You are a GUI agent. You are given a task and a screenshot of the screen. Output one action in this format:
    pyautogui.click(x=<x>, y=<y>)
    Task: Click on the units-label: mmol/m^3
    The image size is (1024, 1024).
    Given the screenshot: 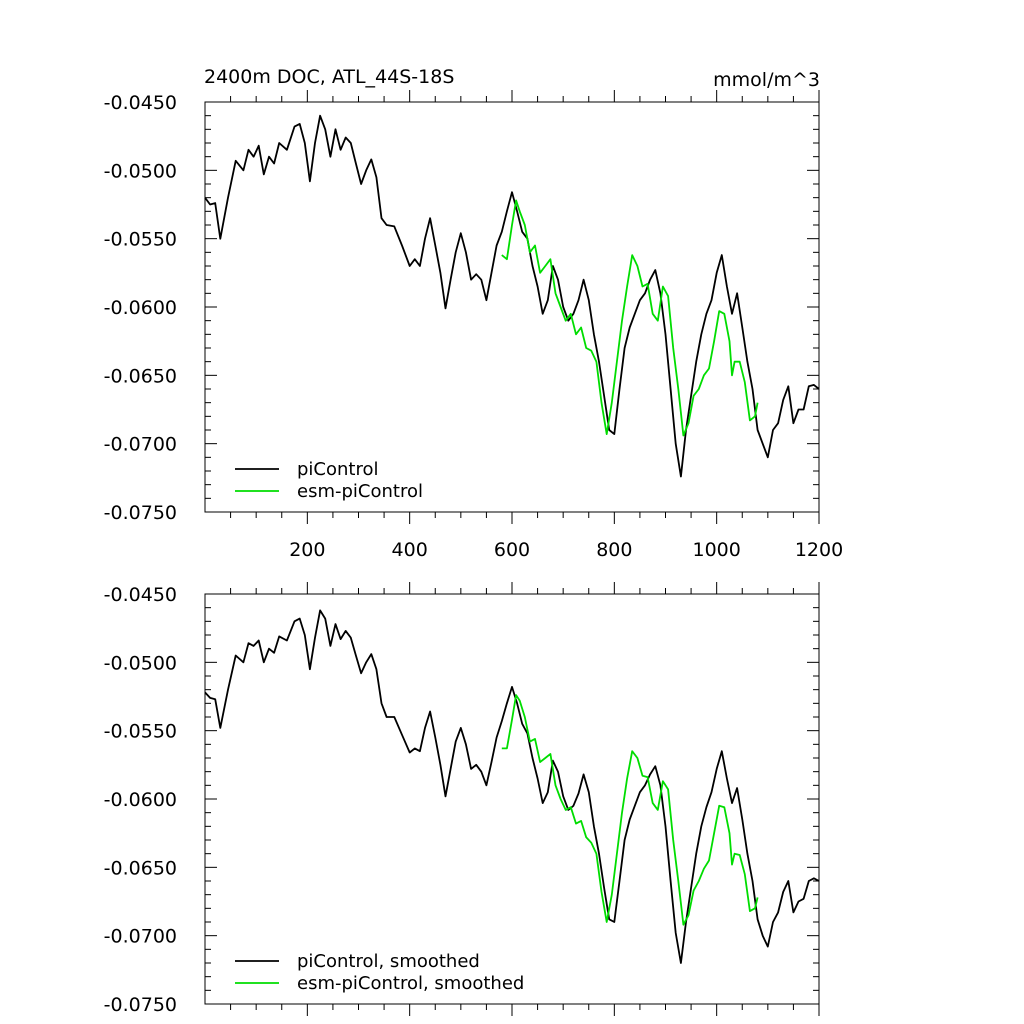 What is the action you would take?
    pyautogui.click(x=766, y=80)
    